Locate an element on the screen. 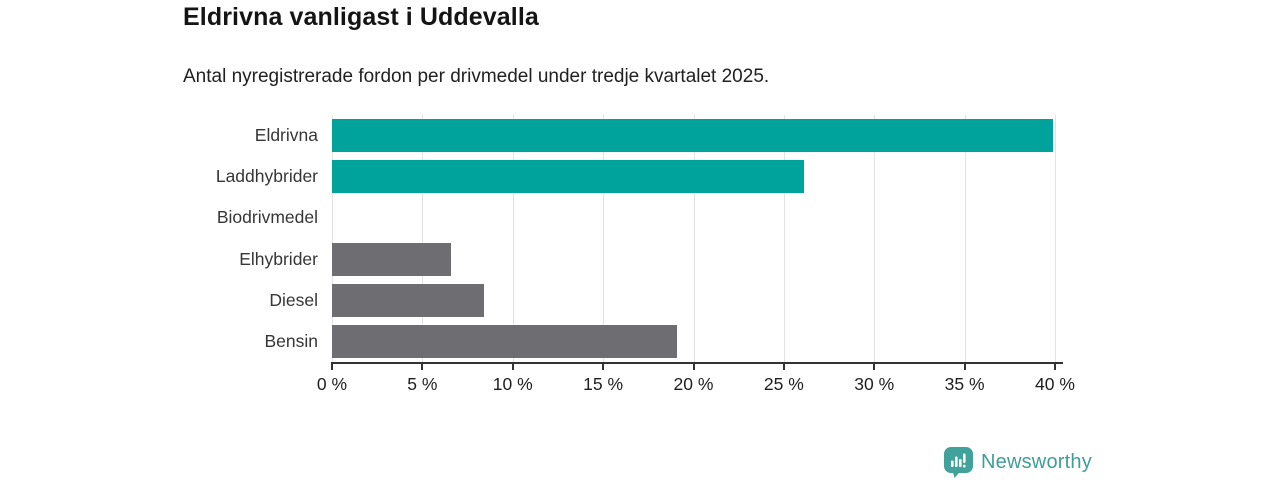 The width and height of the screenshot is (1280, 480). category-label: Elhybrider is located at coordinates (278, 258).